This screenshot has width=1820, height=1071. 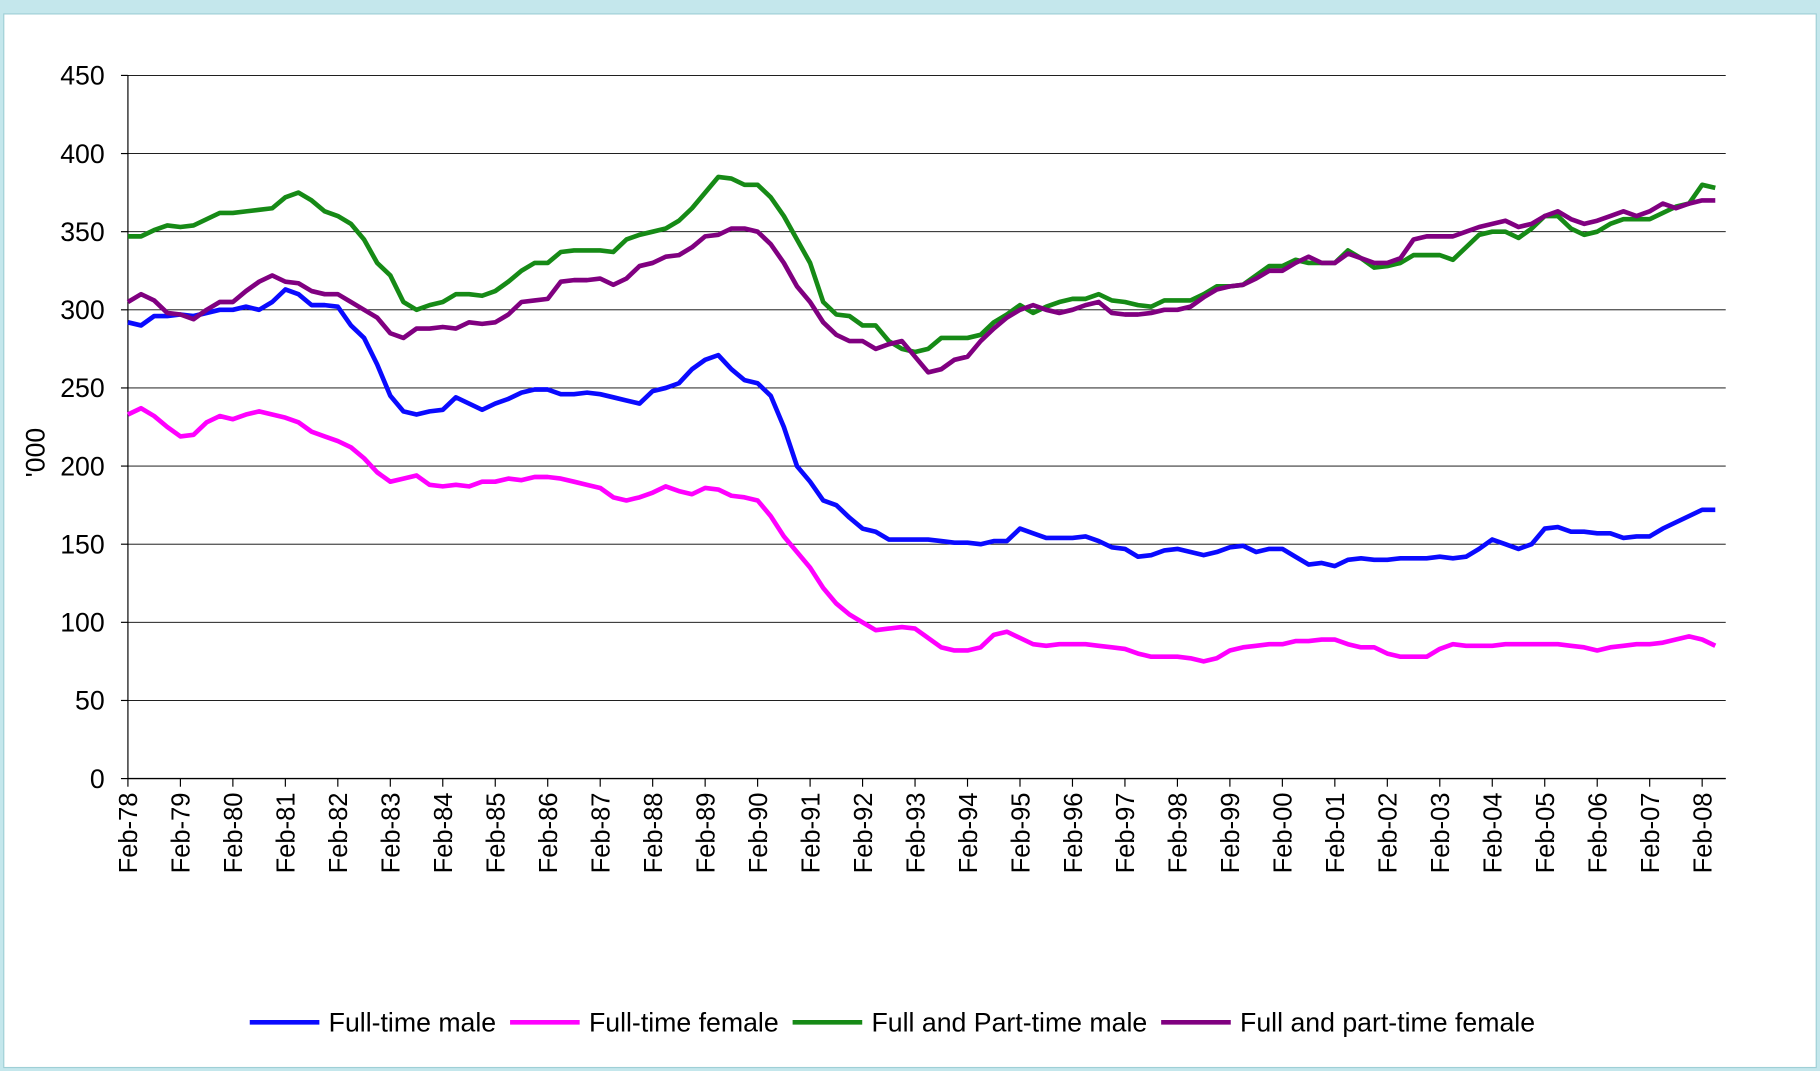 What do you see at coordinates (706, 833) in the screenshot?
I see `x-tick-label: Feb-89` at bounding box center [706, 833].